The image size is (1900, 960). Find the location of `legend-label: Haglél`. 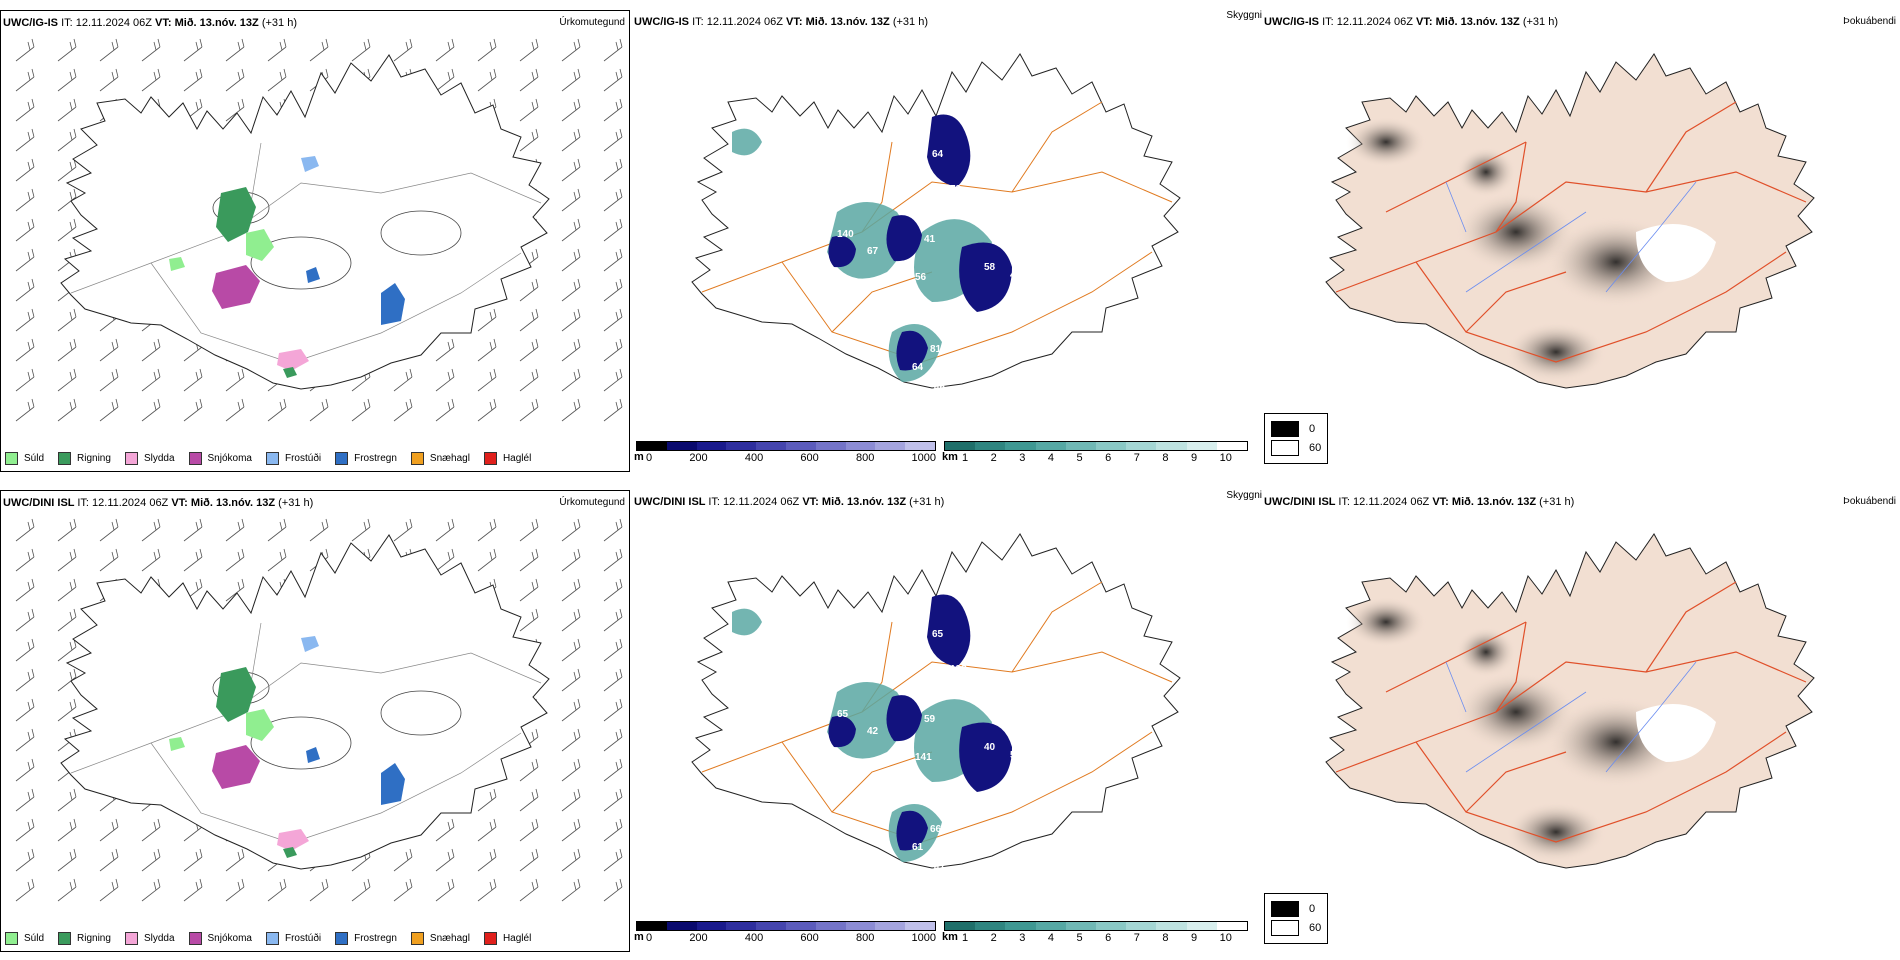

legend-label: Haglél is located at coordinates (517, 938).